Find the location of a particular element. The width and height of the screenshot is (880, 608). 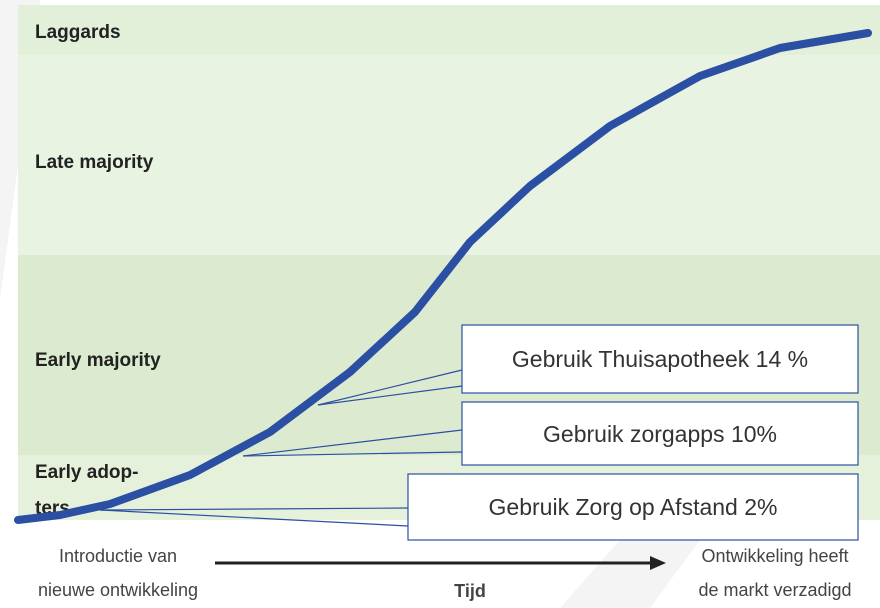

time-arrow-head is located at coordinates (658, 563).